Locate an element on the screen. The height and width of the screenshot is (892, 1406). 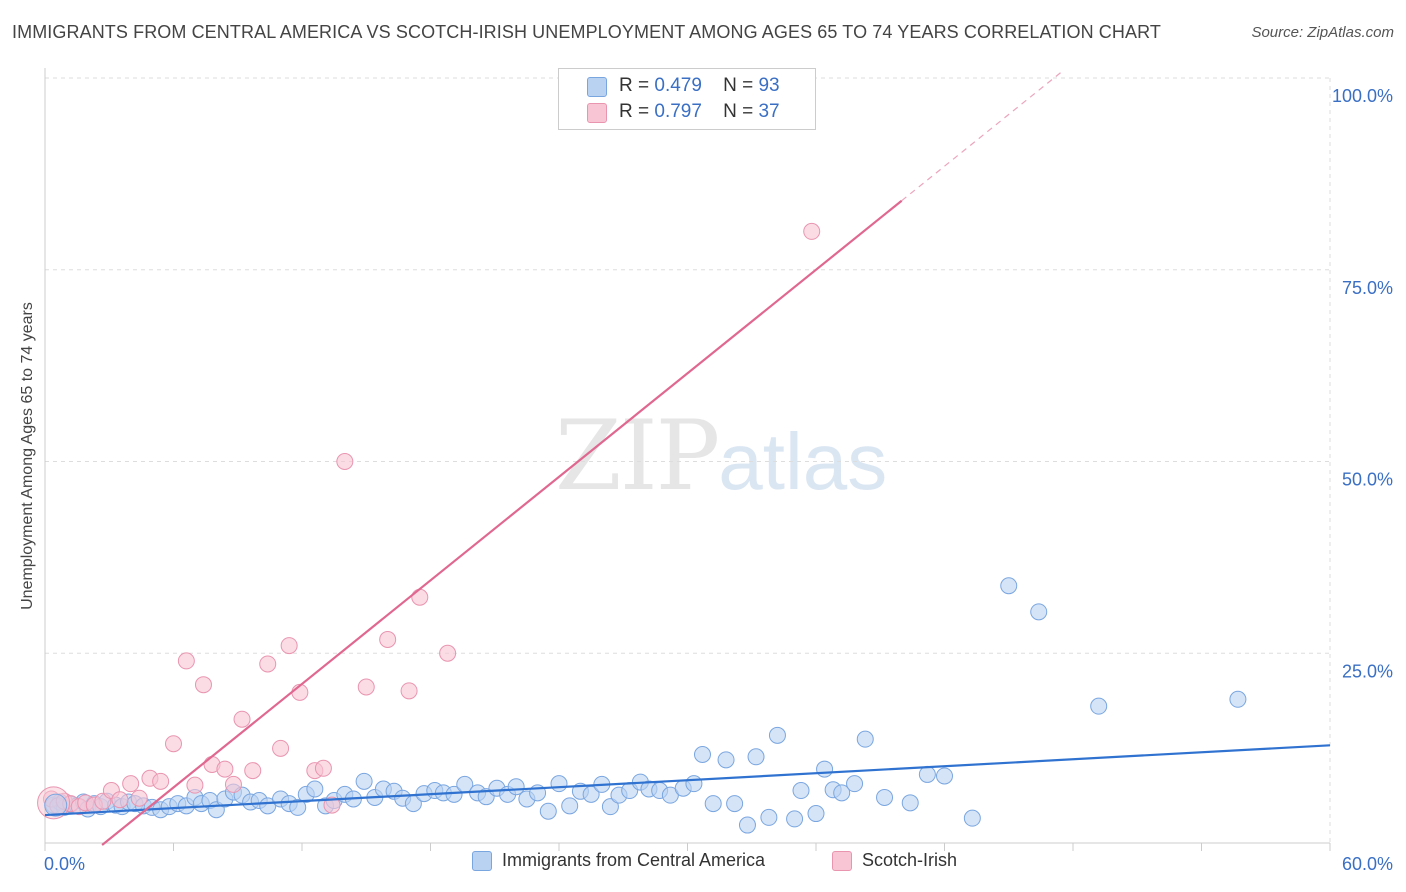
bottom-legend-swatch-blue is located at coordinates (482, 860).